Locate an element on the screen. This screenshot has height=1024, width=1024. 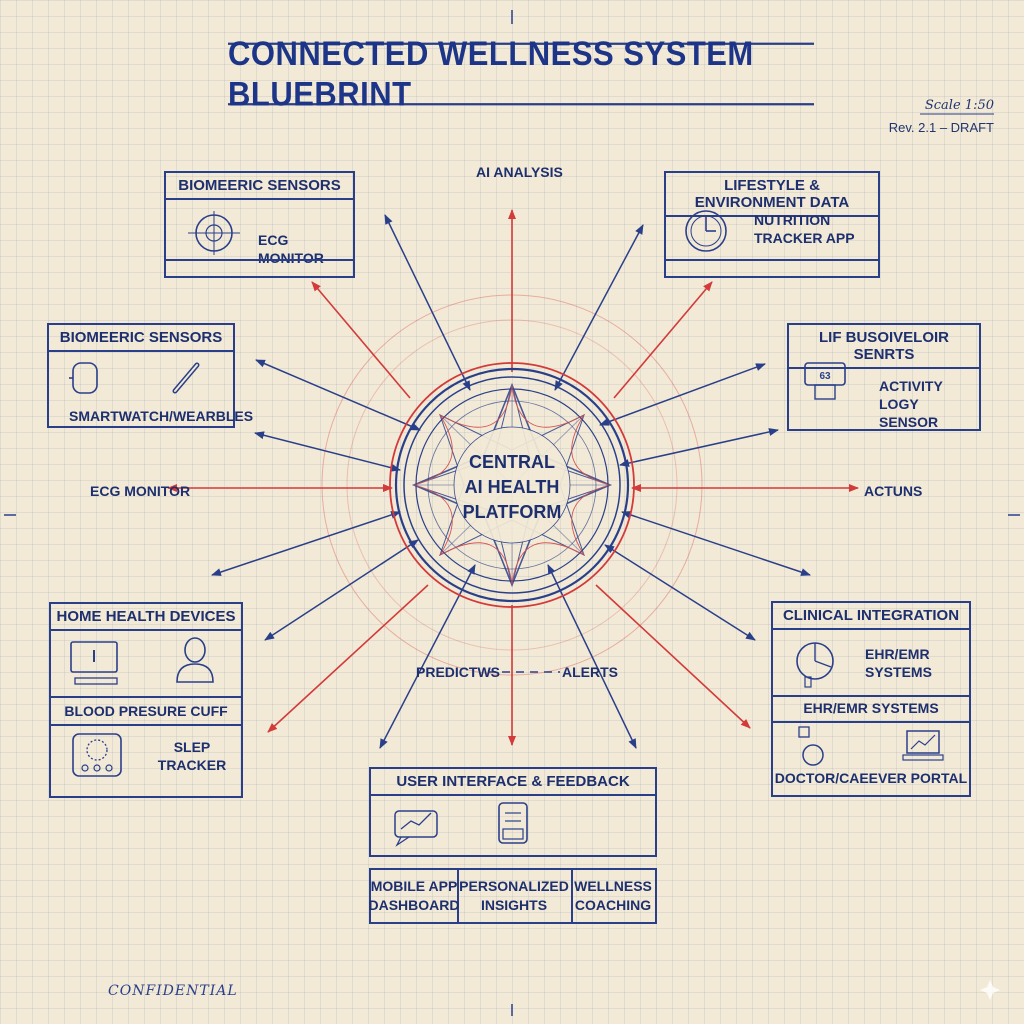
pie-chart-icon is located at coordinates (815, 665).